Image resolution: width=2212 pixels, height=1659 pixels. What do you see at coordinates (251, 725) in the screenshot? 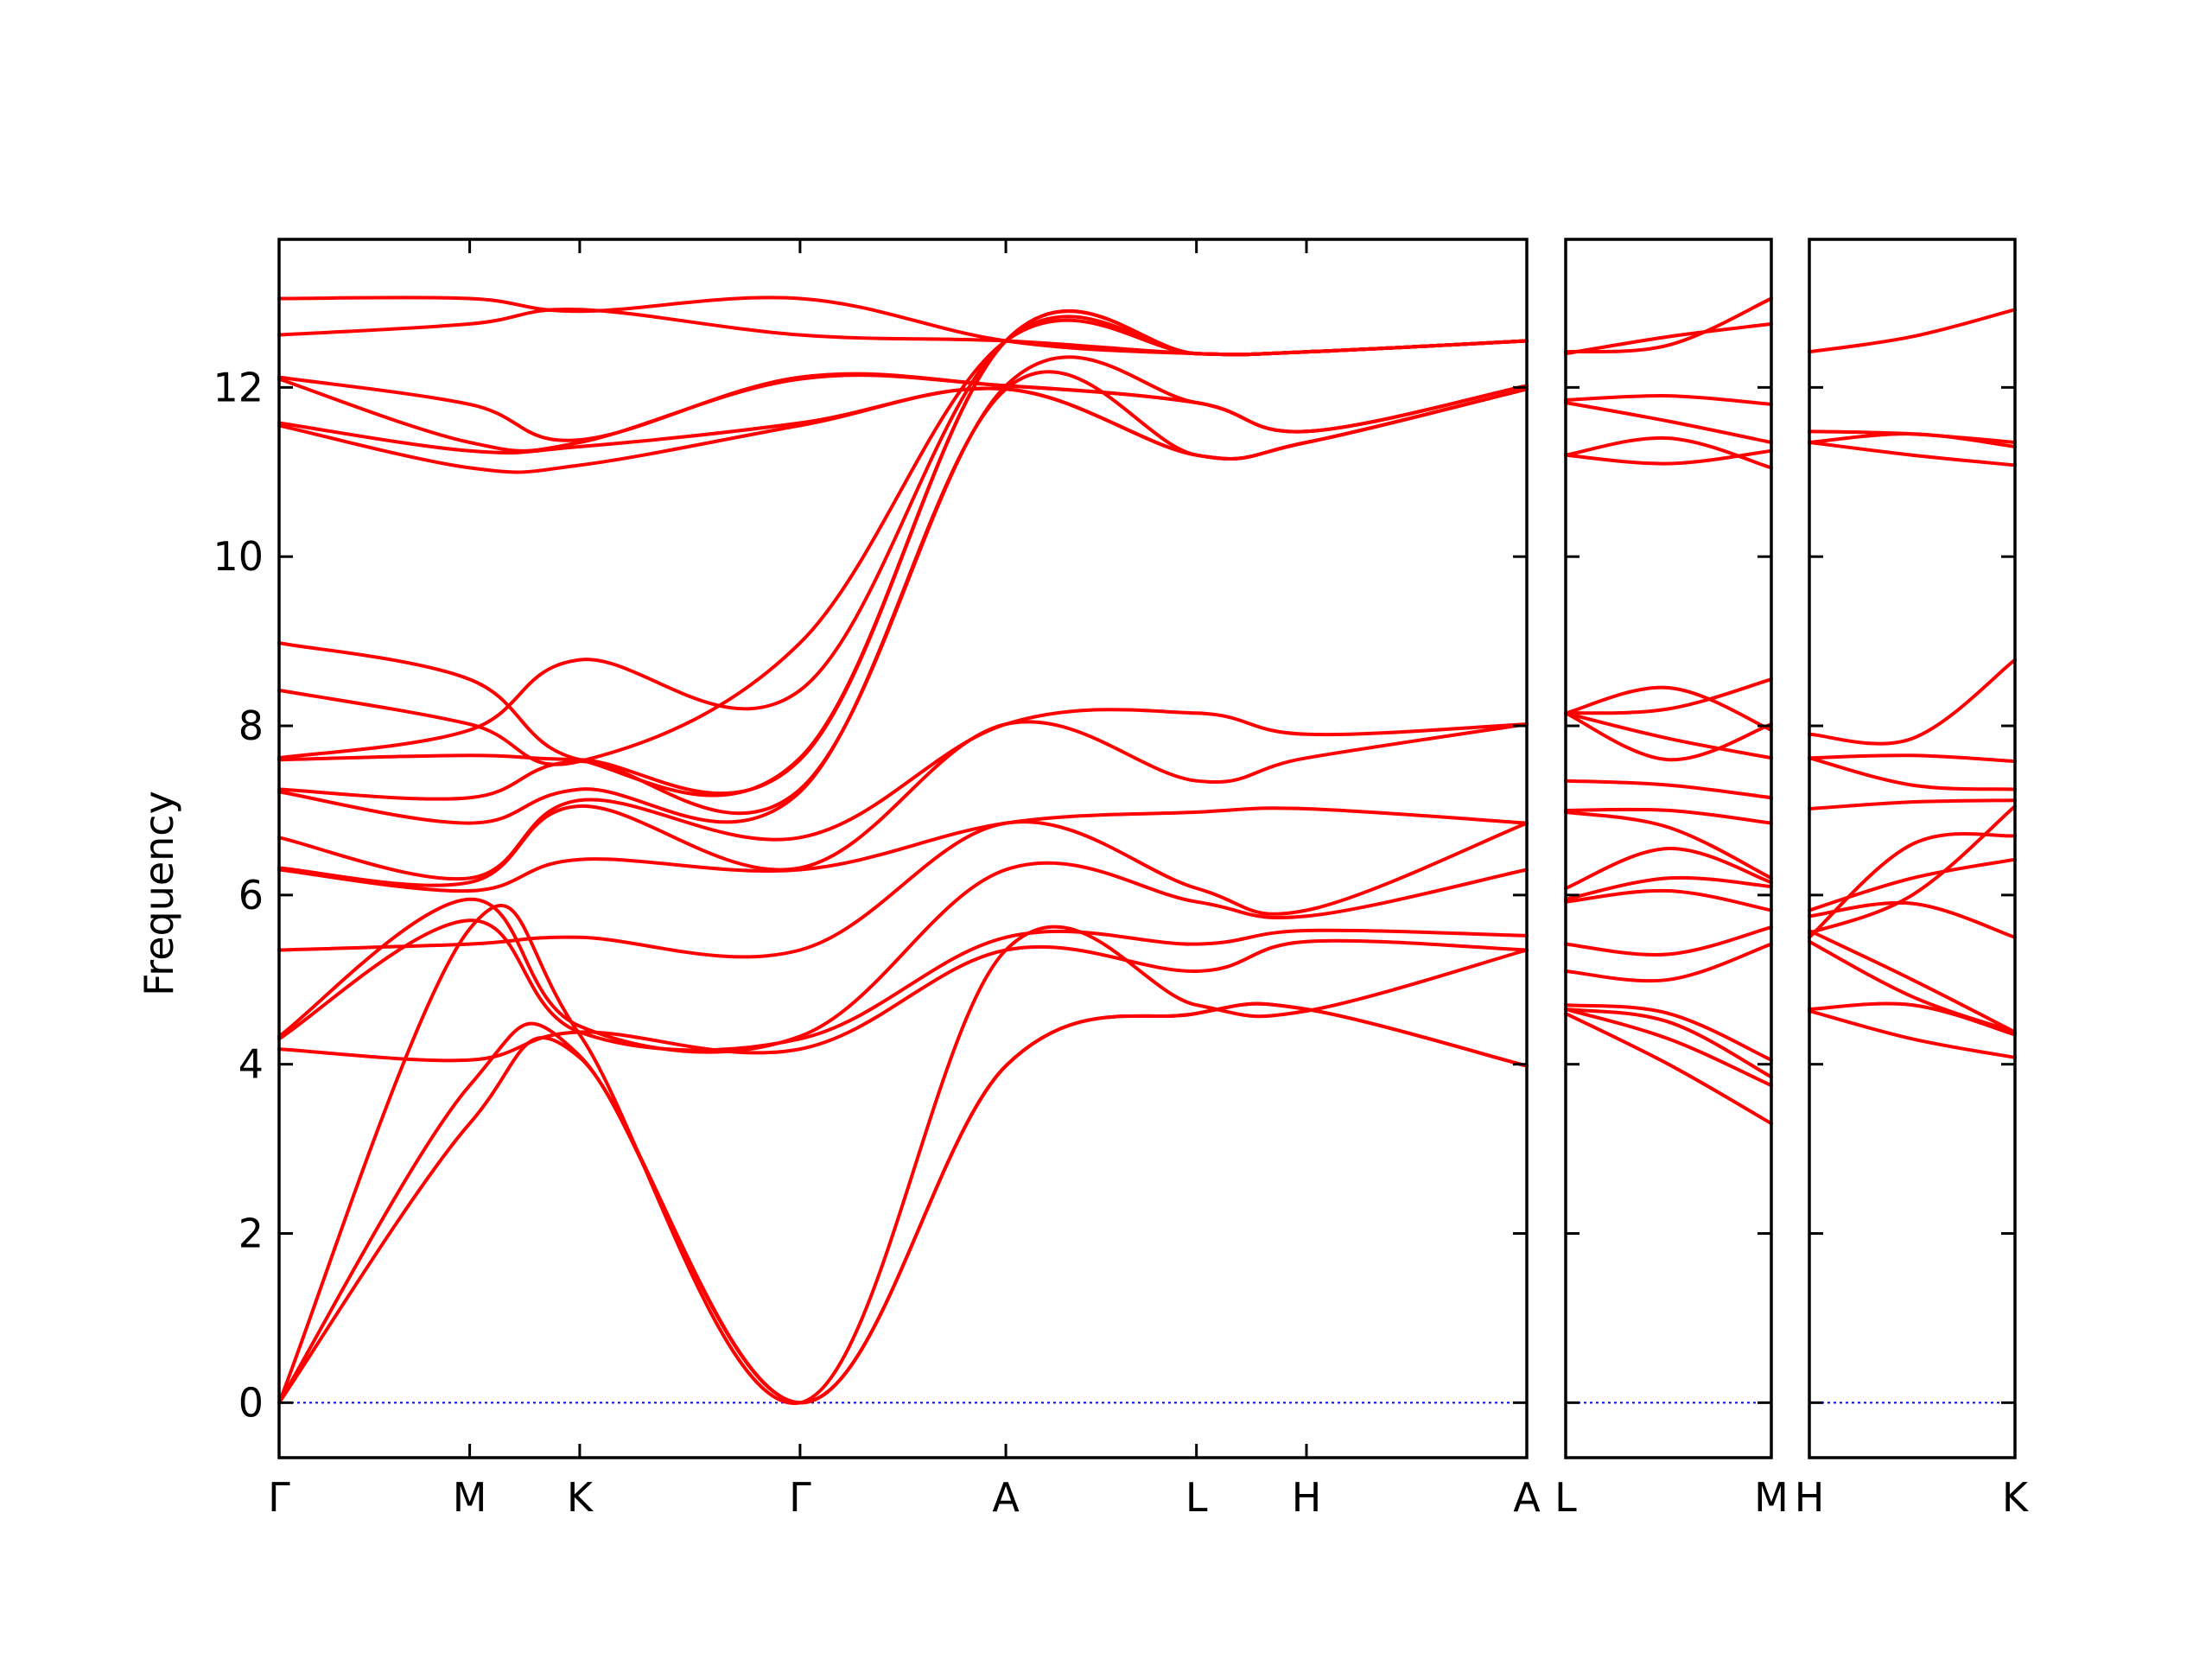
I see `y-tick-label: 8` at bounding box center [251, 725].